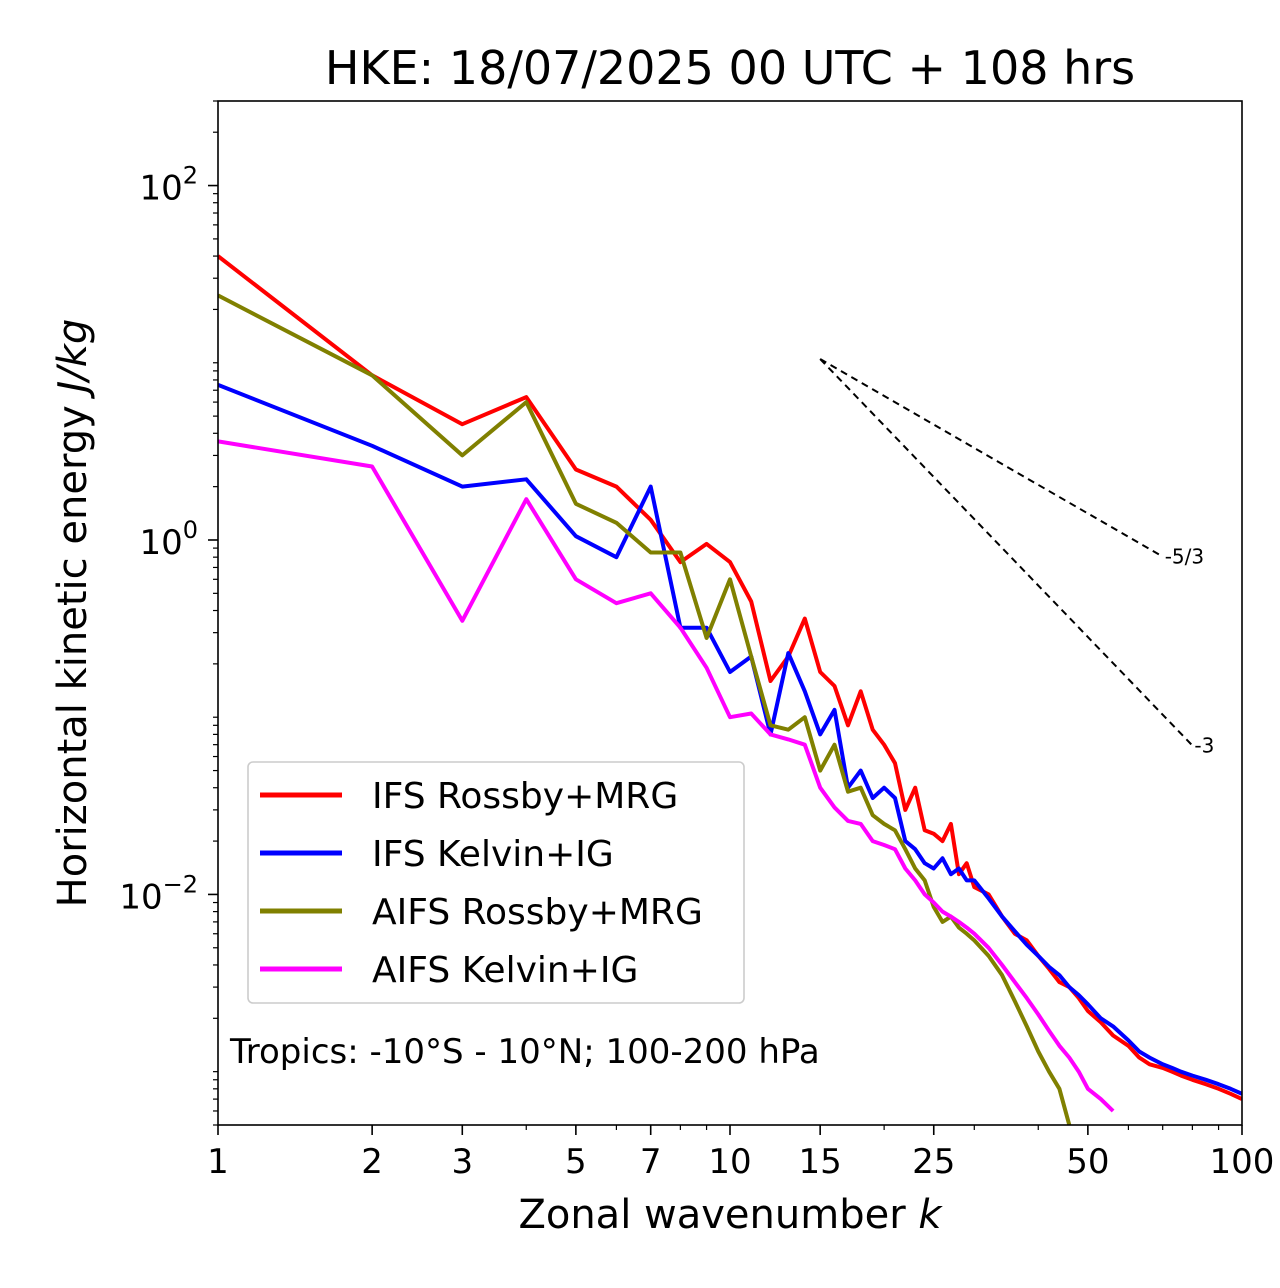  I want to click on y-axis-ticks: 10⁻² 10⁰ 10², so click(168, 613).